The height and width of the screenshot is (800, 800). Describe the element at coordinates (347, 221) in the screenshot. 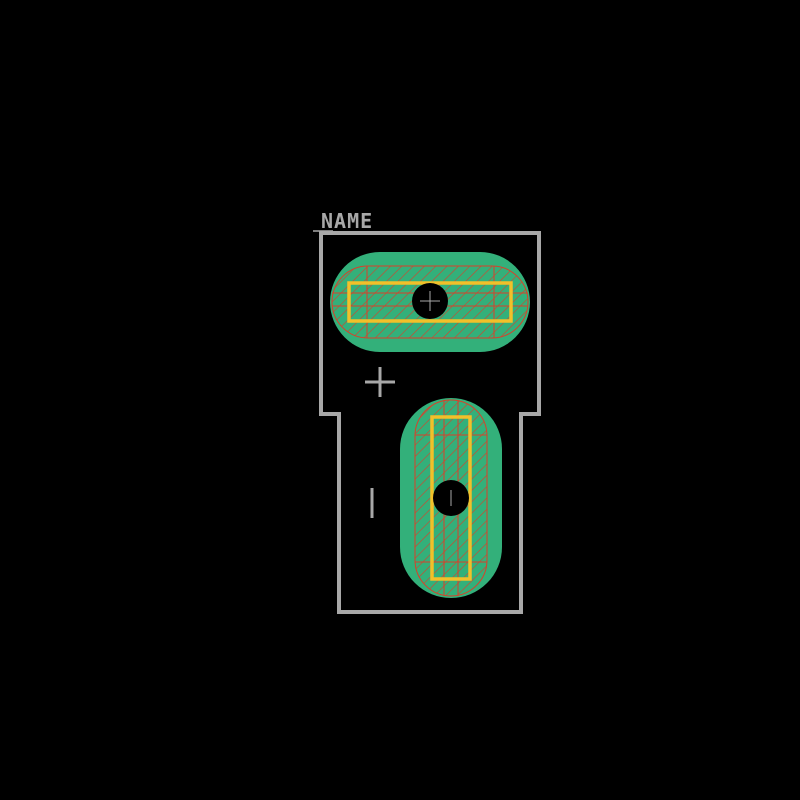

I see `reference-label: NAME` at that location.